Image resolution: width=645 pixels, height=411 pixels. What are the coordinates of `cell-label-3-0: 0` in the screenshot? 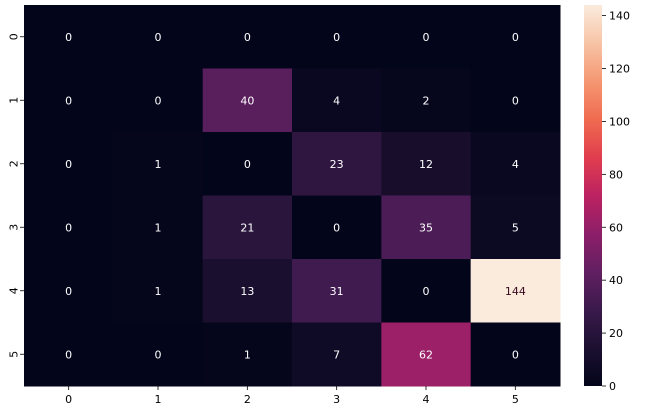 It's located at (68, 227).